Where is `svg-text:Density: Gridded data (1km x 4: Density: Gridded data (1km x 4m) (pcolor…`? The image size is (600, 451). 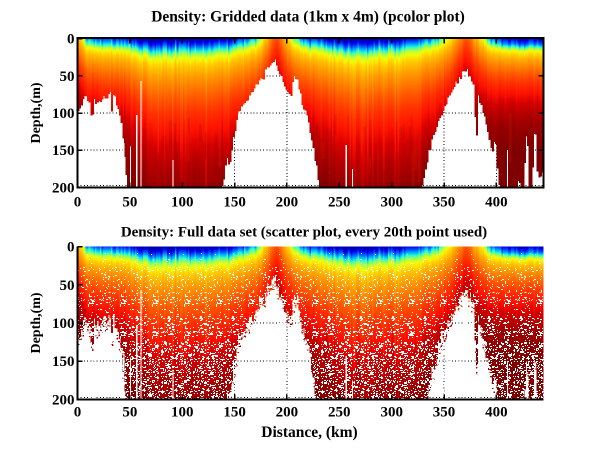 svg-text:Density: Gridded data (1km x 4: Density: Gridded data (1km x 4m) (pcolor… is located at coordinates (308, 17).